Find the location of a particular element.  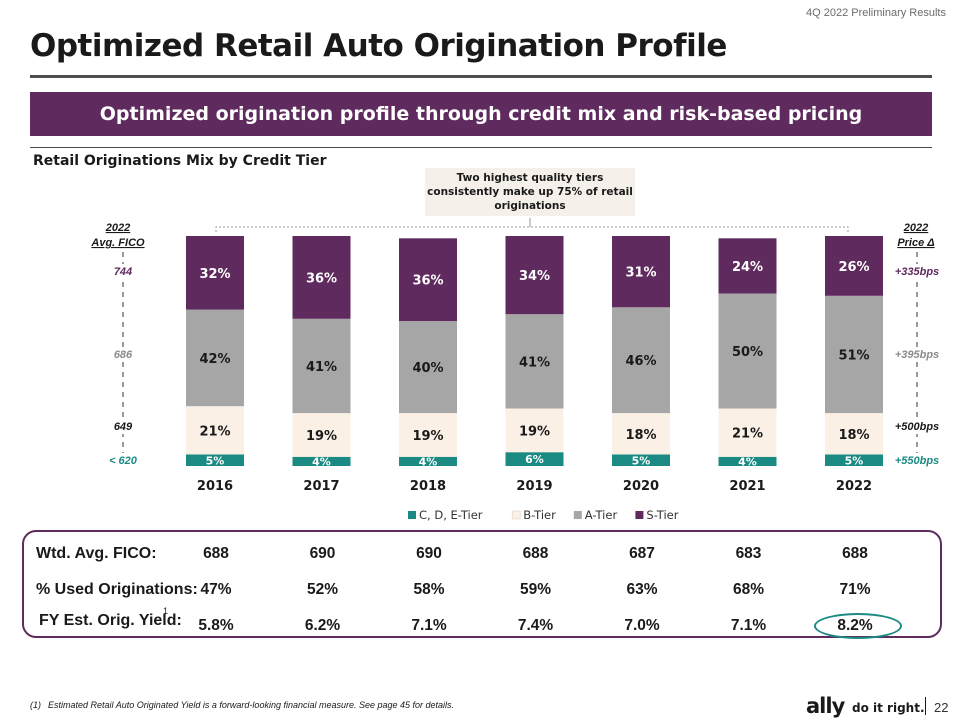

stat-value: 6.2% is located at coordinates (322, 625).